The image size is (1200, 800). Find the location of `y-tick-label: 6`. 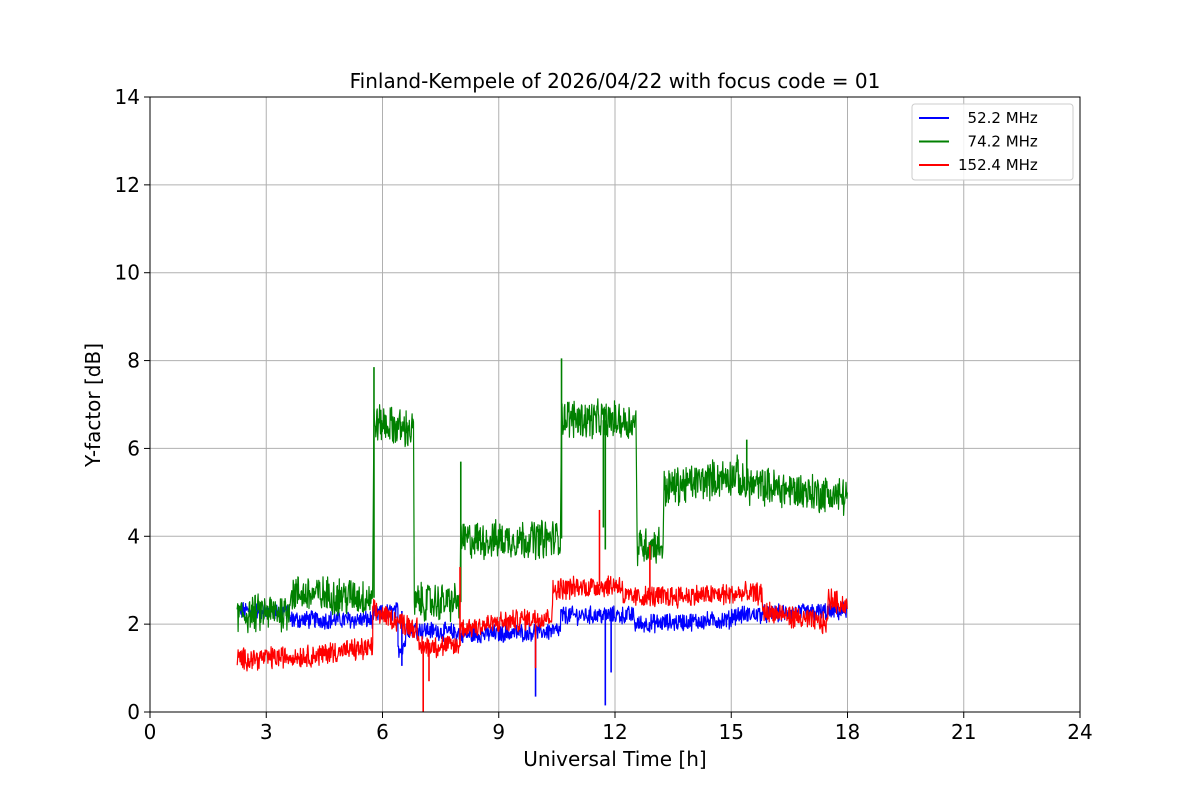

y-tick-label: 6 is located at coordinates (133, 448).